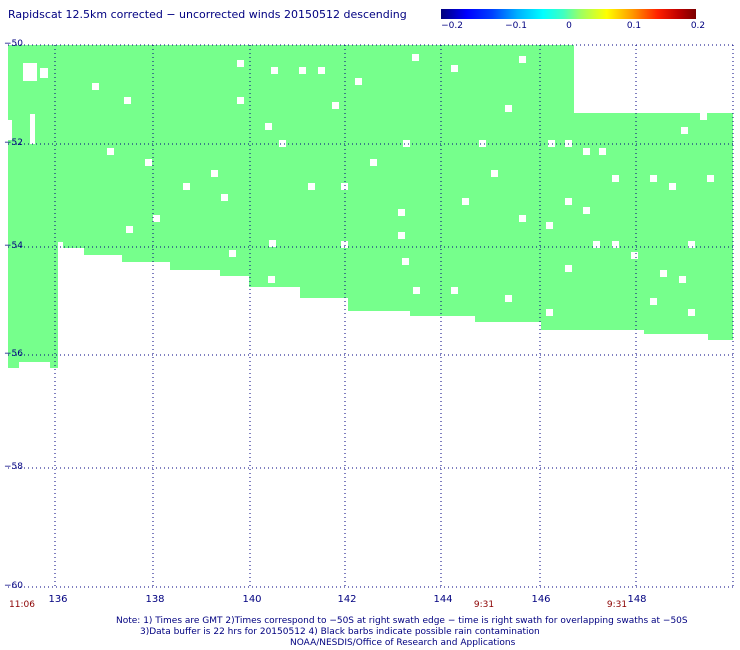 The width and height of the screenshot is (740, 650). What do you see at coordinates (13, 354) in the screenshot?
I see `lat-label-56: −56` at bounding box center [13, 354].